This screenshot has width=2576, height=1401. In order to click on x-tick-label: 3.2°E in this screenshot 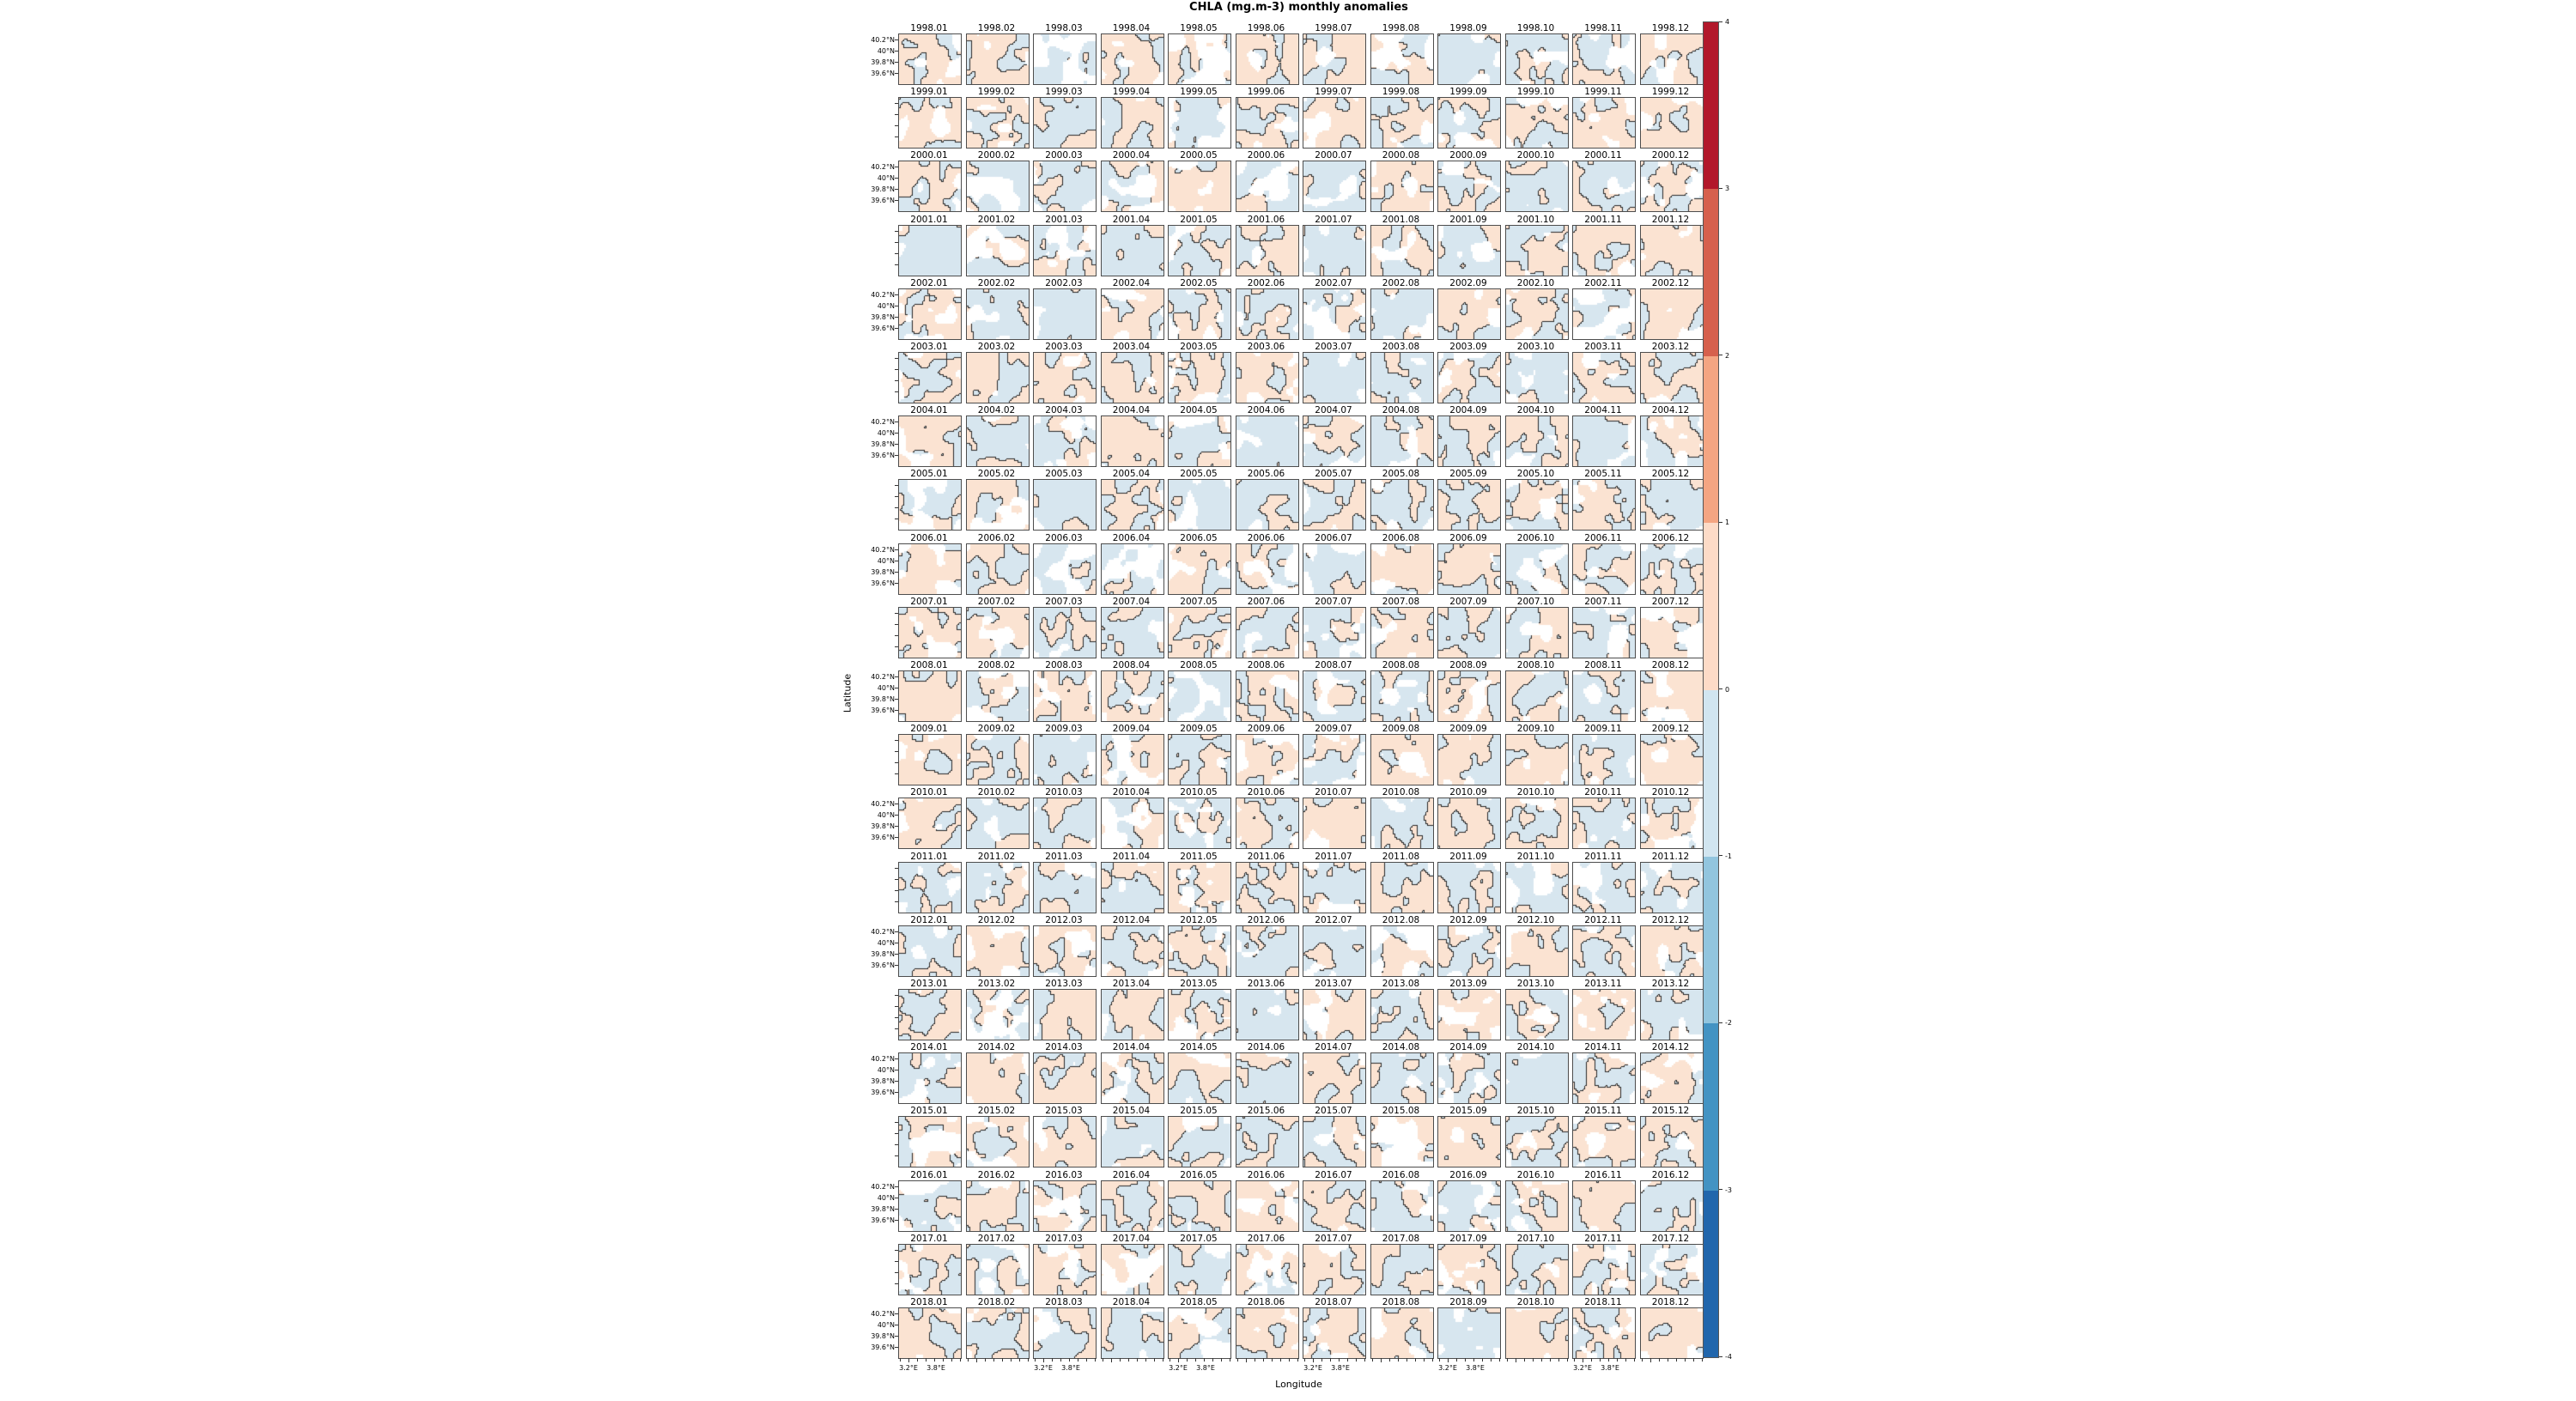, I will do `click(1043, 1368)`.